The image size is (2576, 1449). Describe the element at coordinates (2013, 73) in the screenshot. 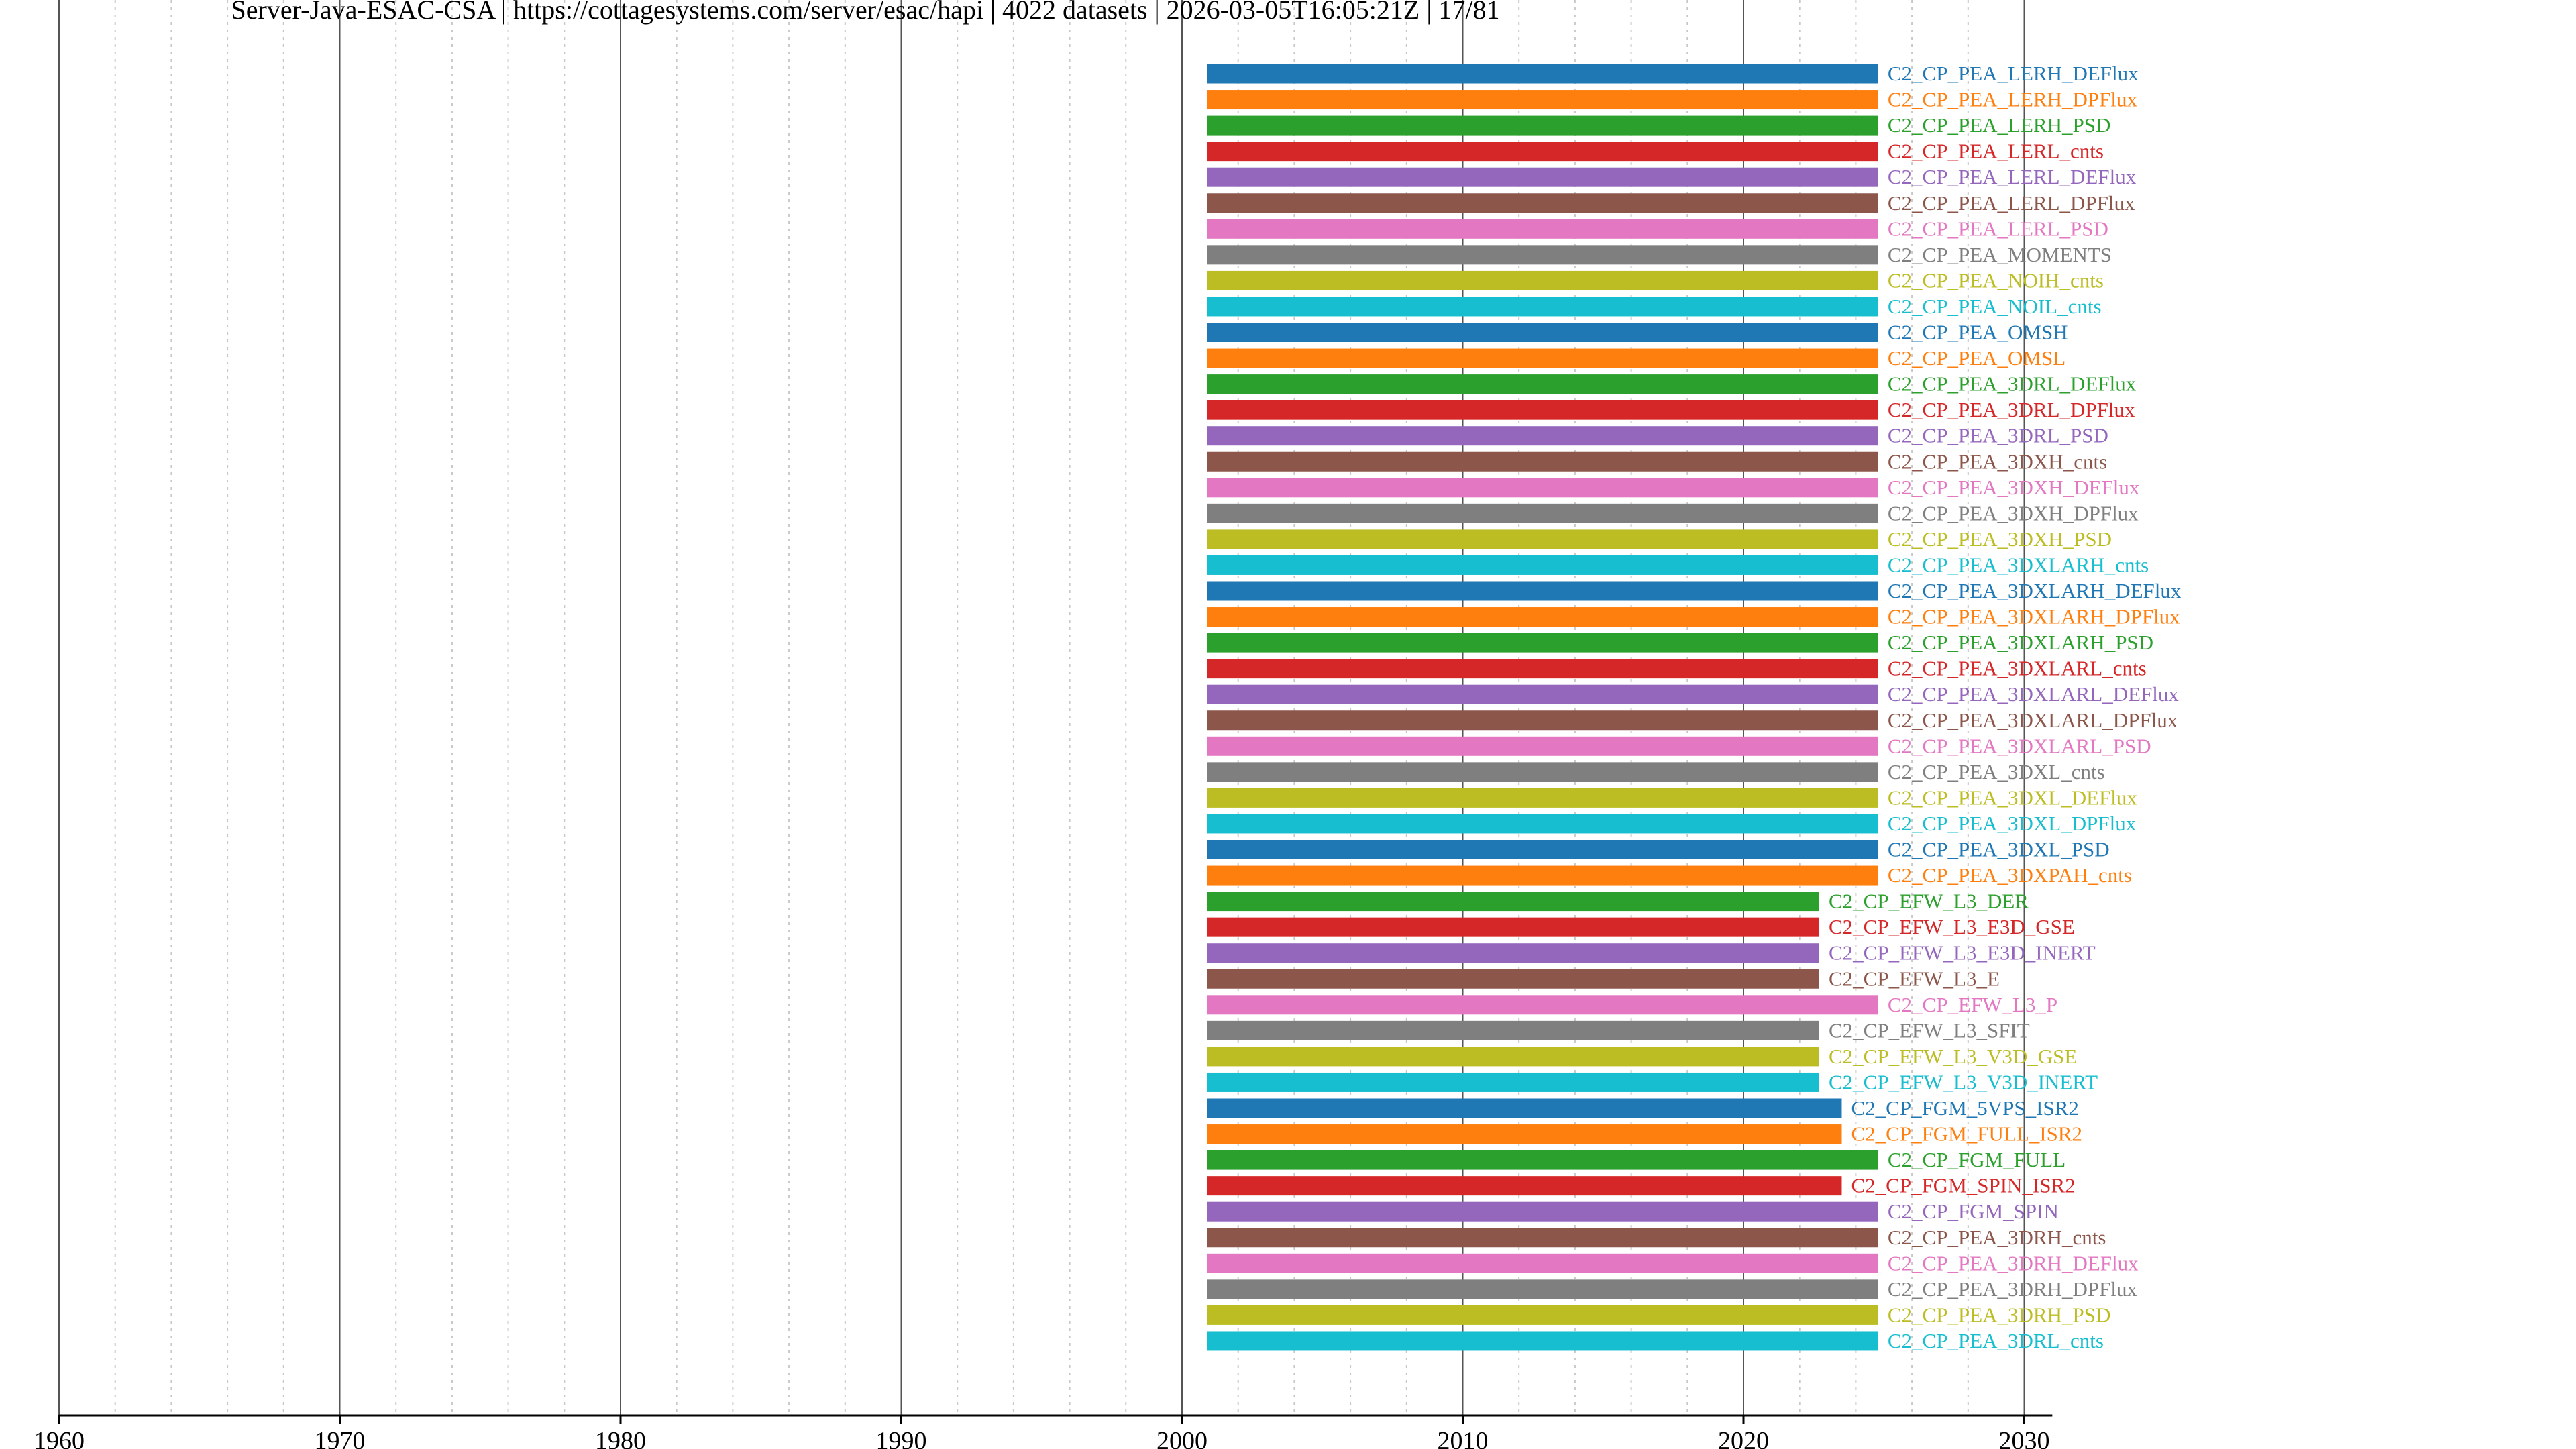

I see `dataset-label: C2_CP_PEA_LERH_DEFlux` at that location.